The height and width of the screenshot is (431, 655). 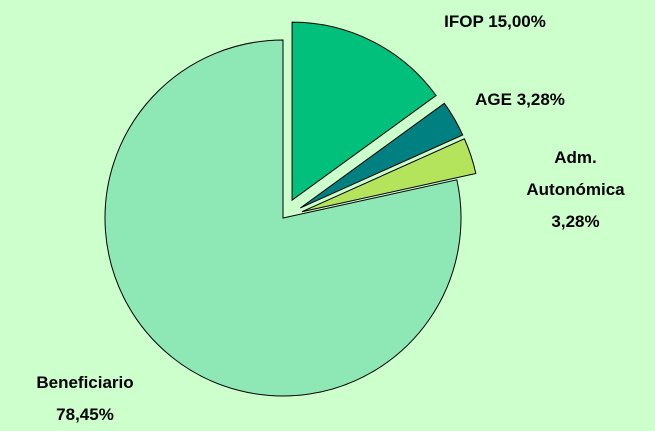 What do you see at coordinates (493, 99) in the screenshot?
I see `slice-category: AGE` at bounding box center [493, 99].